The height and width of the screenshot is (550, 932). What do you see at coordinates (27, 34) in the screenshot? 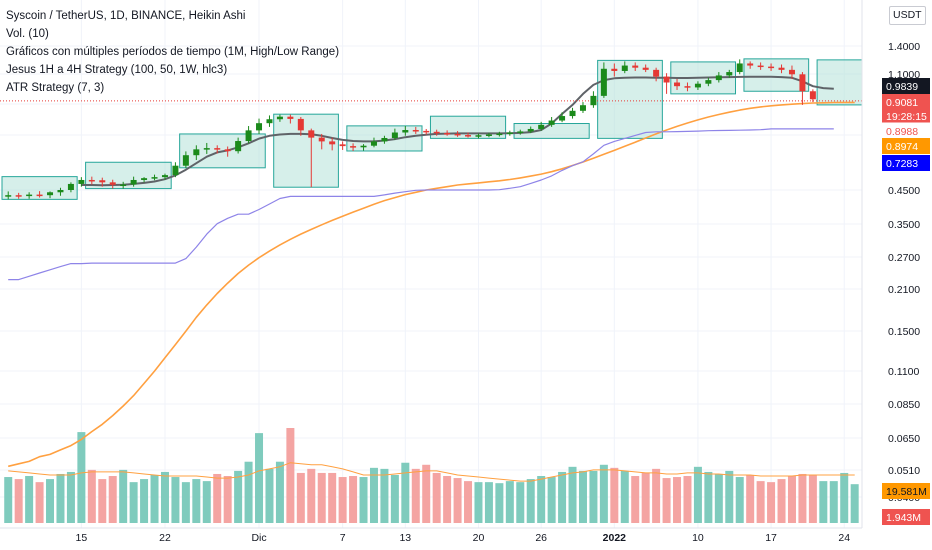
I see `legend-volume: Vol. (10)` at bounding box center [27, 34].